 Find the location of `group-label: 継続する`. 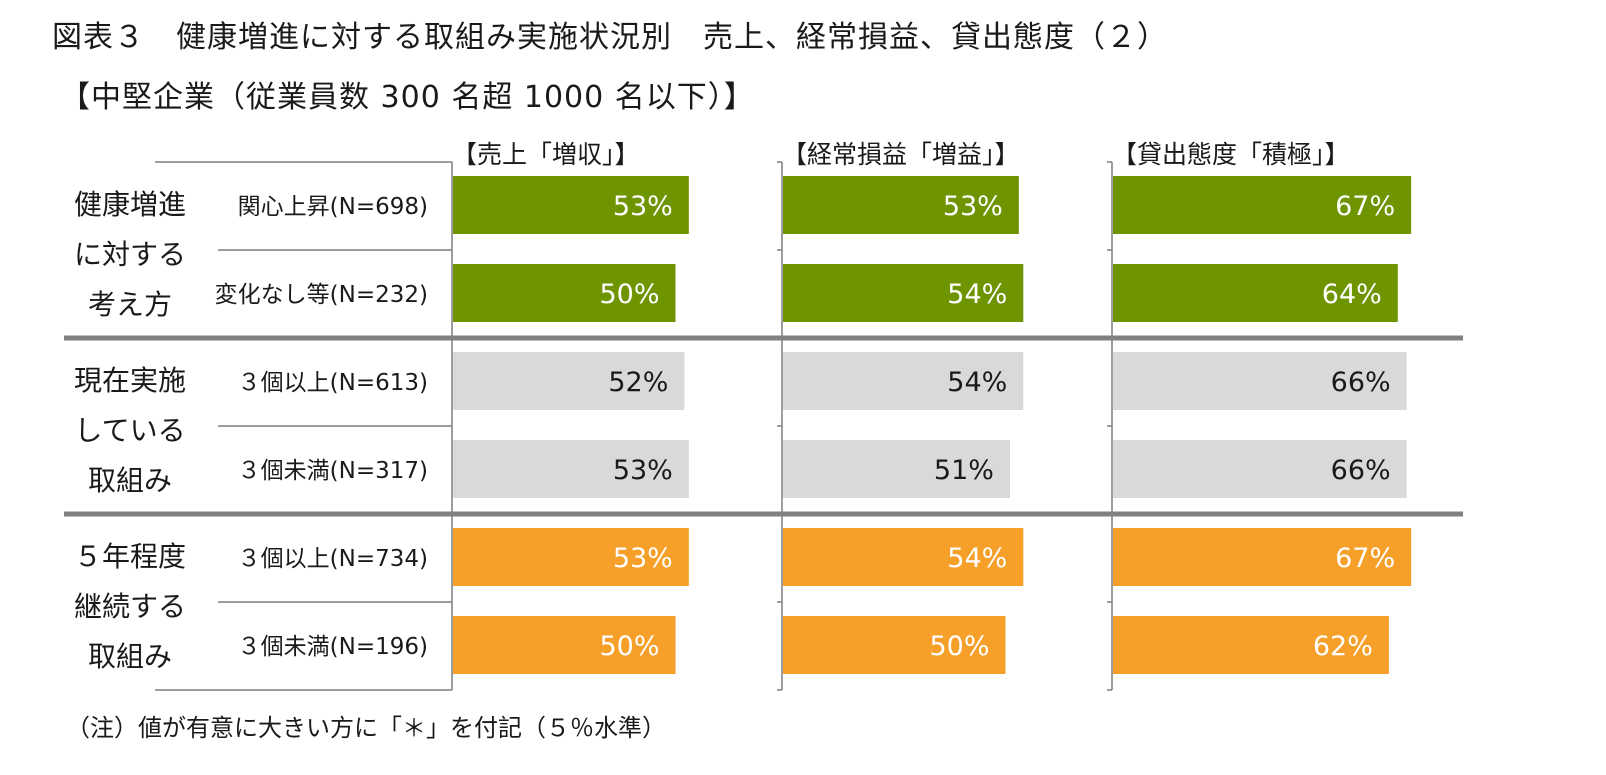

group-label: 継続する is located at coordinates (130, 606).